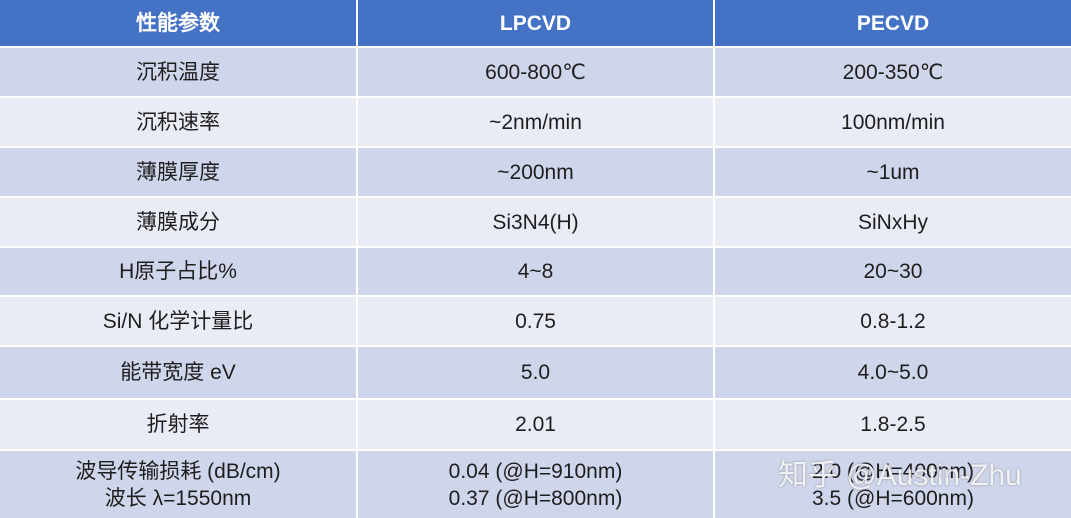  Describe the element at coordinates (178, 321) in the screenshot. I see `row-label: Si/N 化学计量比` at that location.